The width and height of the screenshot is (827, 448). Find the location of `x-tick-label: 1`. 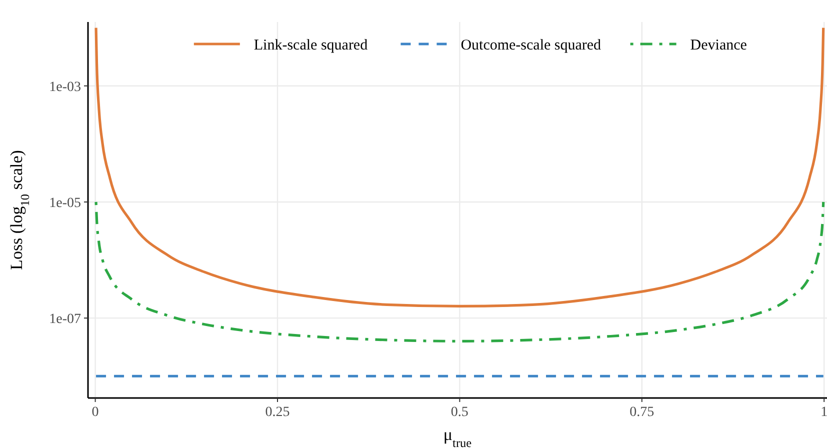

x-tick-label: 1 is located at coordinates (823, 412).